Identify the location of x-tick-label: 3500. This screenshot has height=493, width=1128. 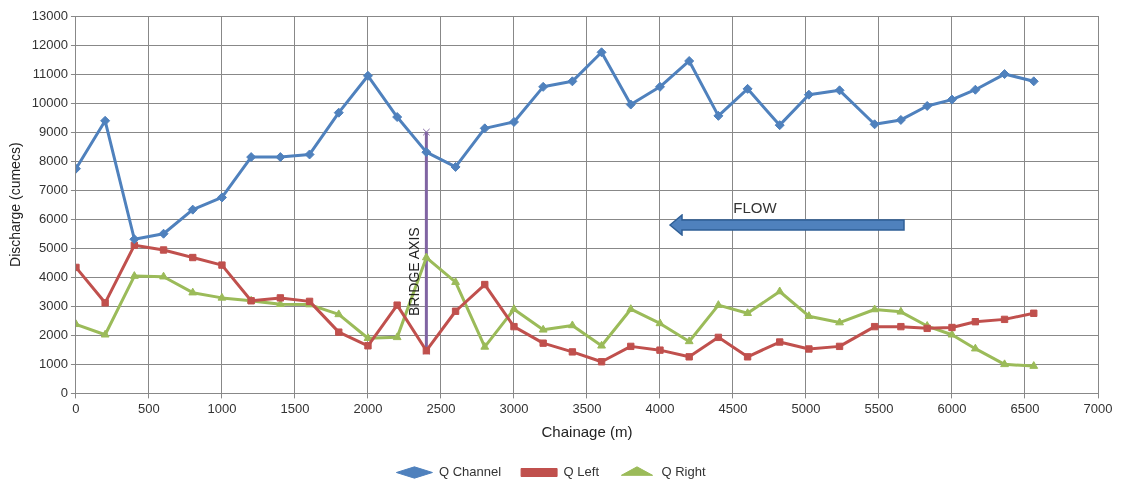
(587, 408).